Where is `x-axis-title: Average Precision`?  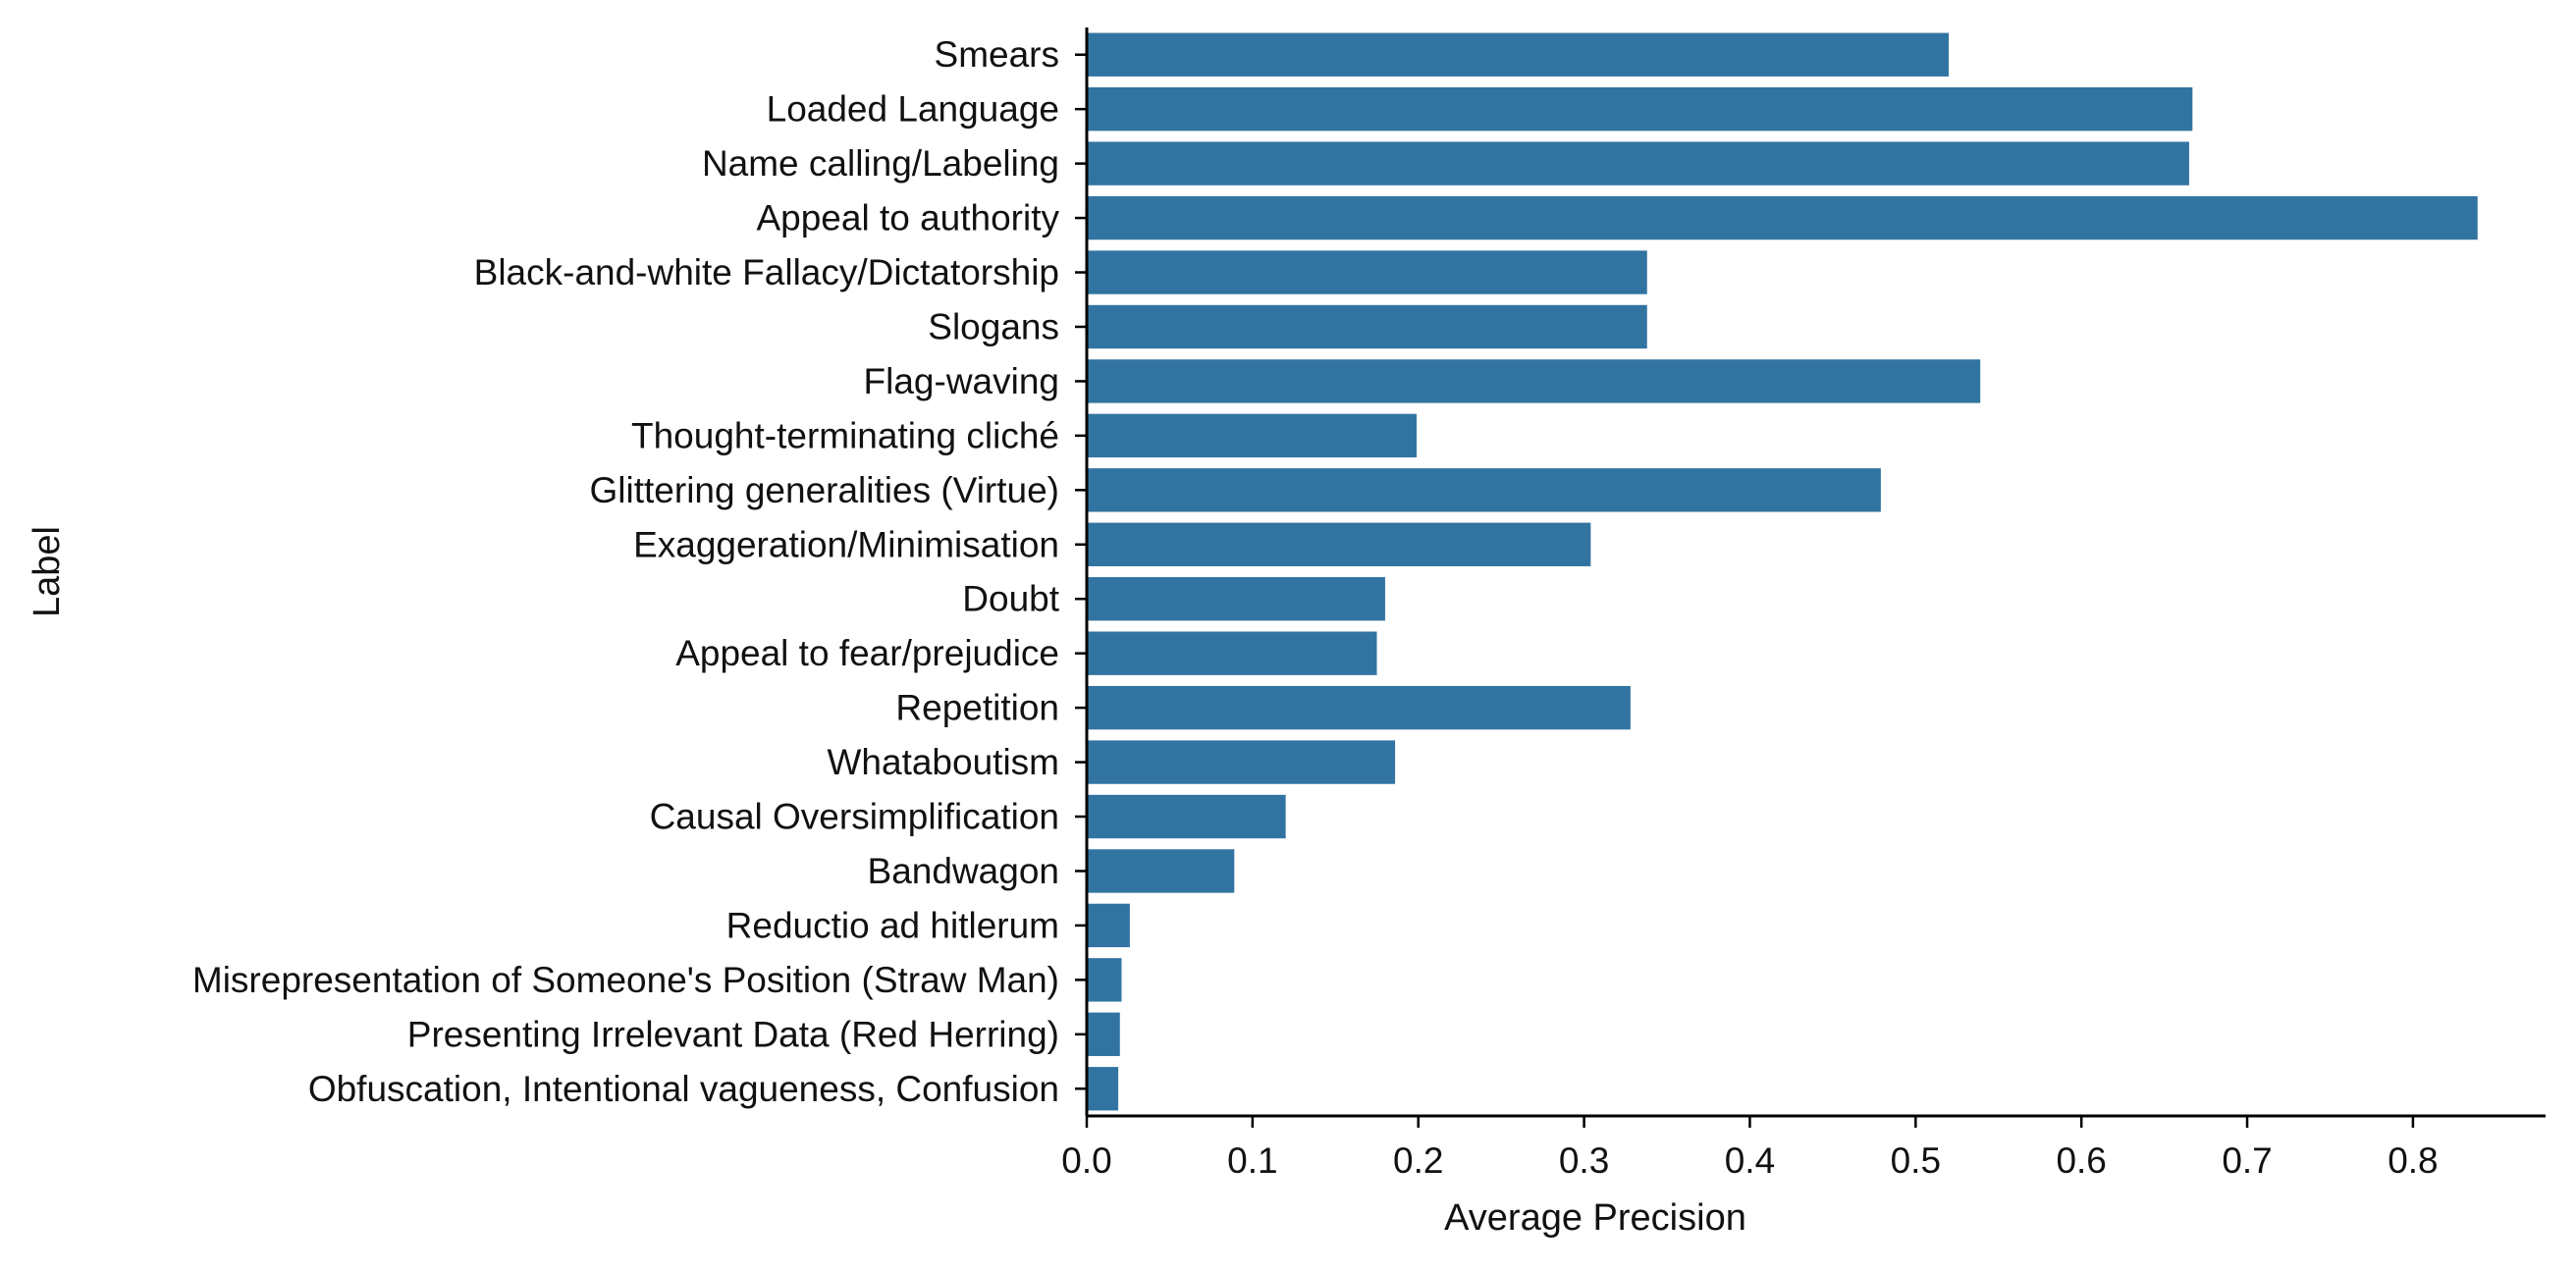
x-axis-title: Average Precision is located at coordinates (1595, 1218).